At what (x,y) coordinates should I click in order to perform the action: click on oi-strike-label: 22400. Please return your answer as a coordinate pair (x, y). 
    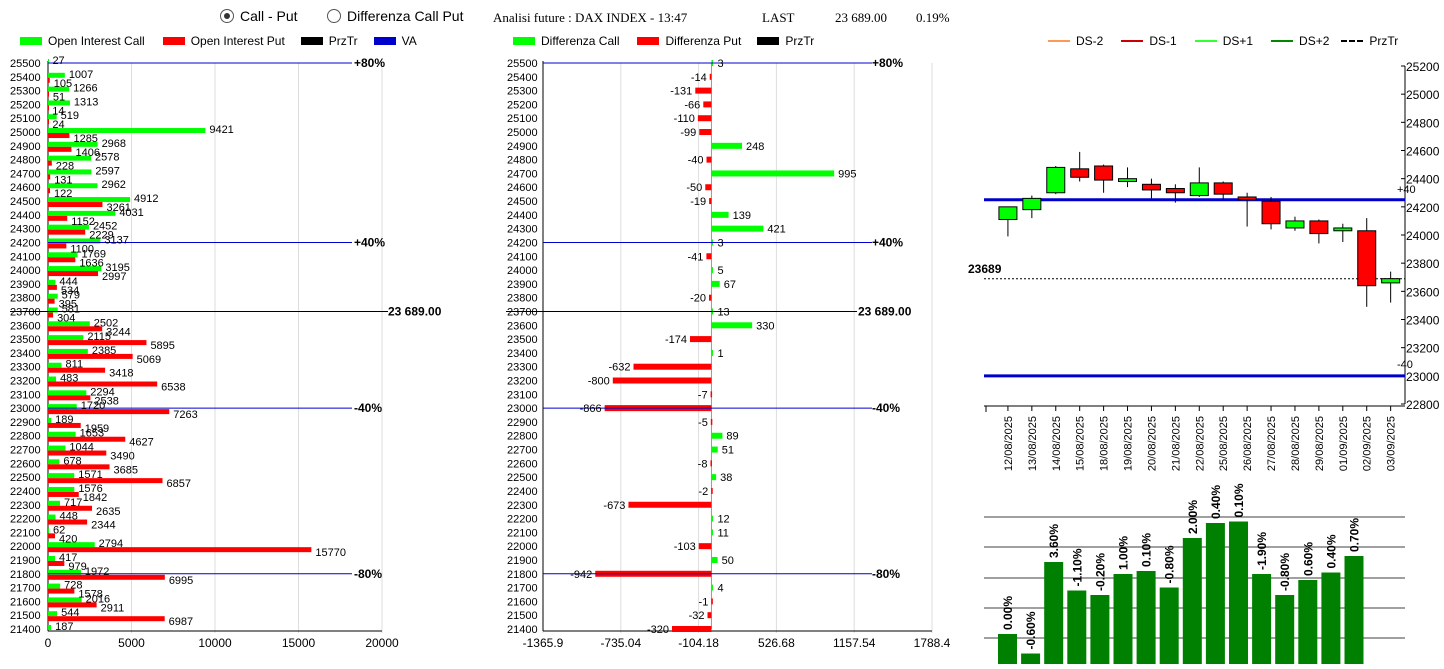
    Looking at the image, I should click on (25, 492).